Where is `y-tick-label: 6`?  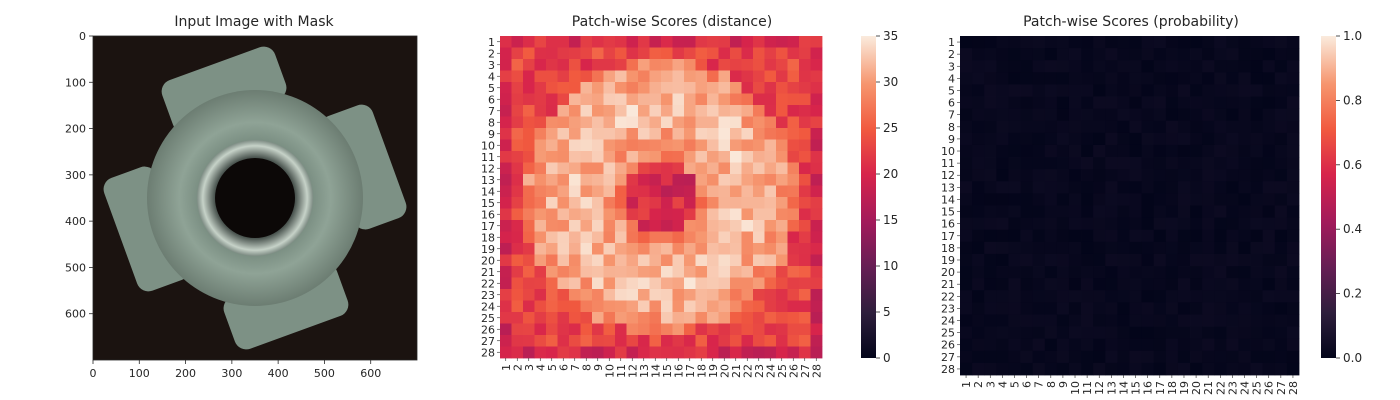 y-tick-label: 6 is located at coordinates (491, 99).